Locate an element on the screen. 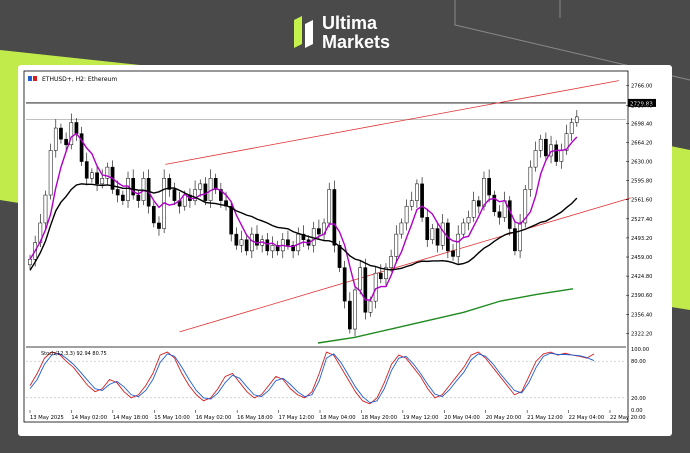 The image size is (690, 453). x-tick-label: 17 May 12:00 is located at coordinates (297, 418).